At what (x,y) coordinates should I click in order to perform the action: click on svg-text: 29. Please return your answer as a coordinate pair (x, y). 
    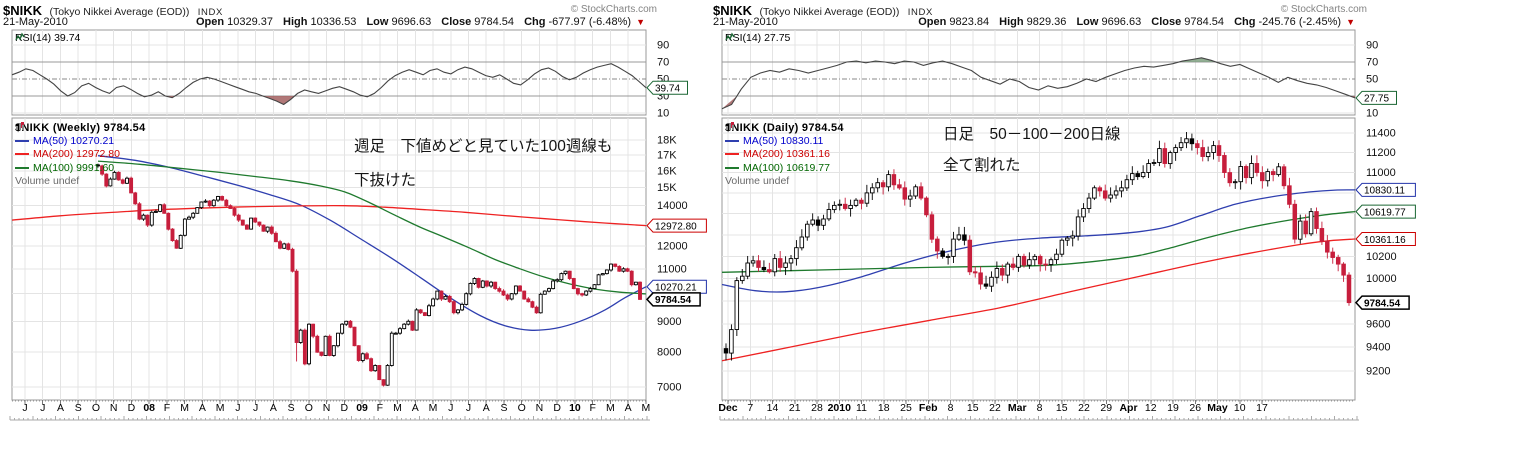
    Looking at the image, I should click on (1106, 408).